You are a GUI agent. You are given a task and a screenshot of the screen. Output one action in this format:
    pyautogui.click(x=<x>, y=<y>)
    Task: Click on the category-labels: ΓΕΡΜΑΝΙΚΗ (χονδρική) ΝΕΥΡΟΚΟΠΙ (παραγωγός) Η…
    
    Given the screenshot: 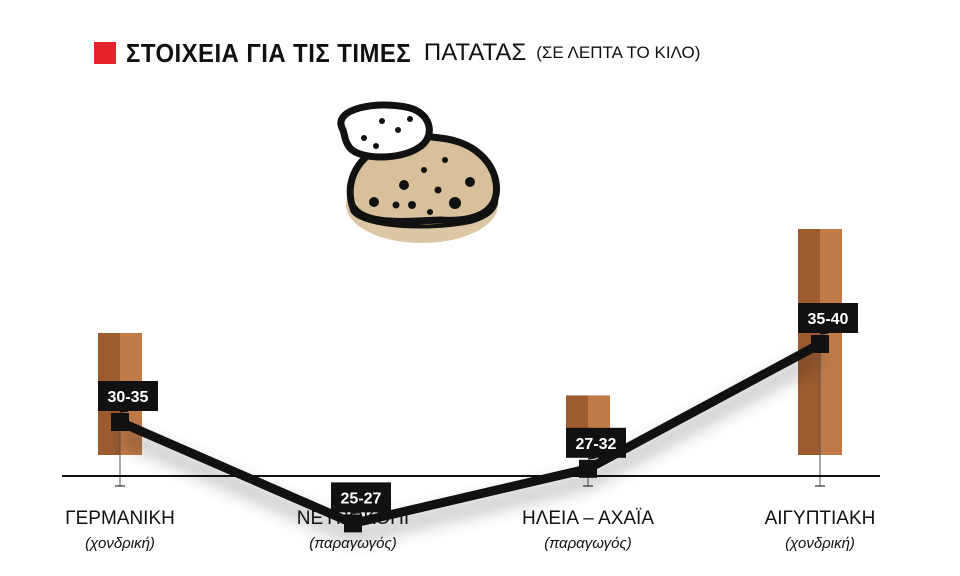 What is the action you would take?
    pyautogui.click(x=470, y=530)
    